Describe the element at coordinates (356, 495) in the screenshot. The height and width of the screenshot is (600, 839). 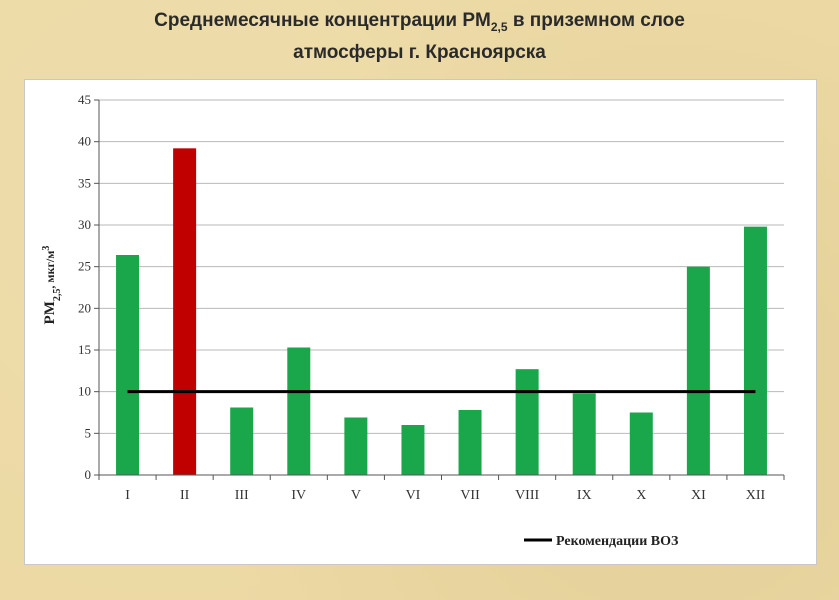
I see `x-tick-label: V` at that location.